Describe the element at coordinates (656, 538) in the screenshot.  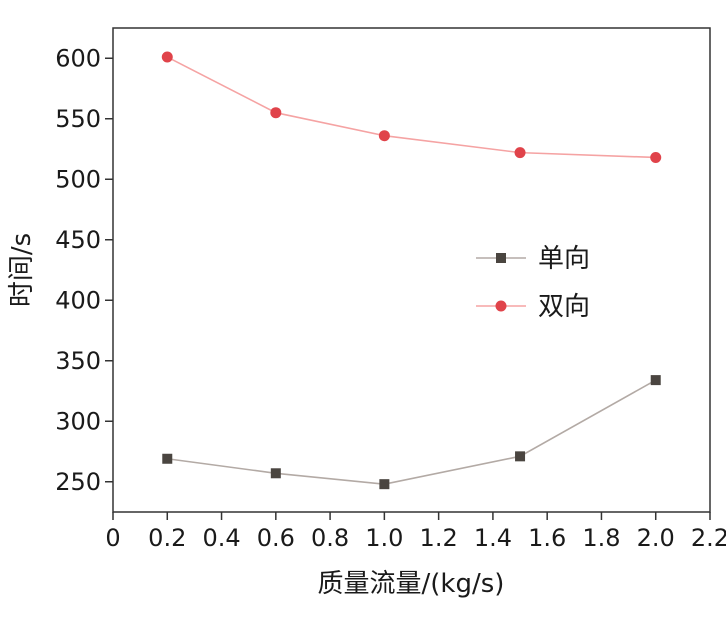
I see `x-tick-label: 2.0` at that location.